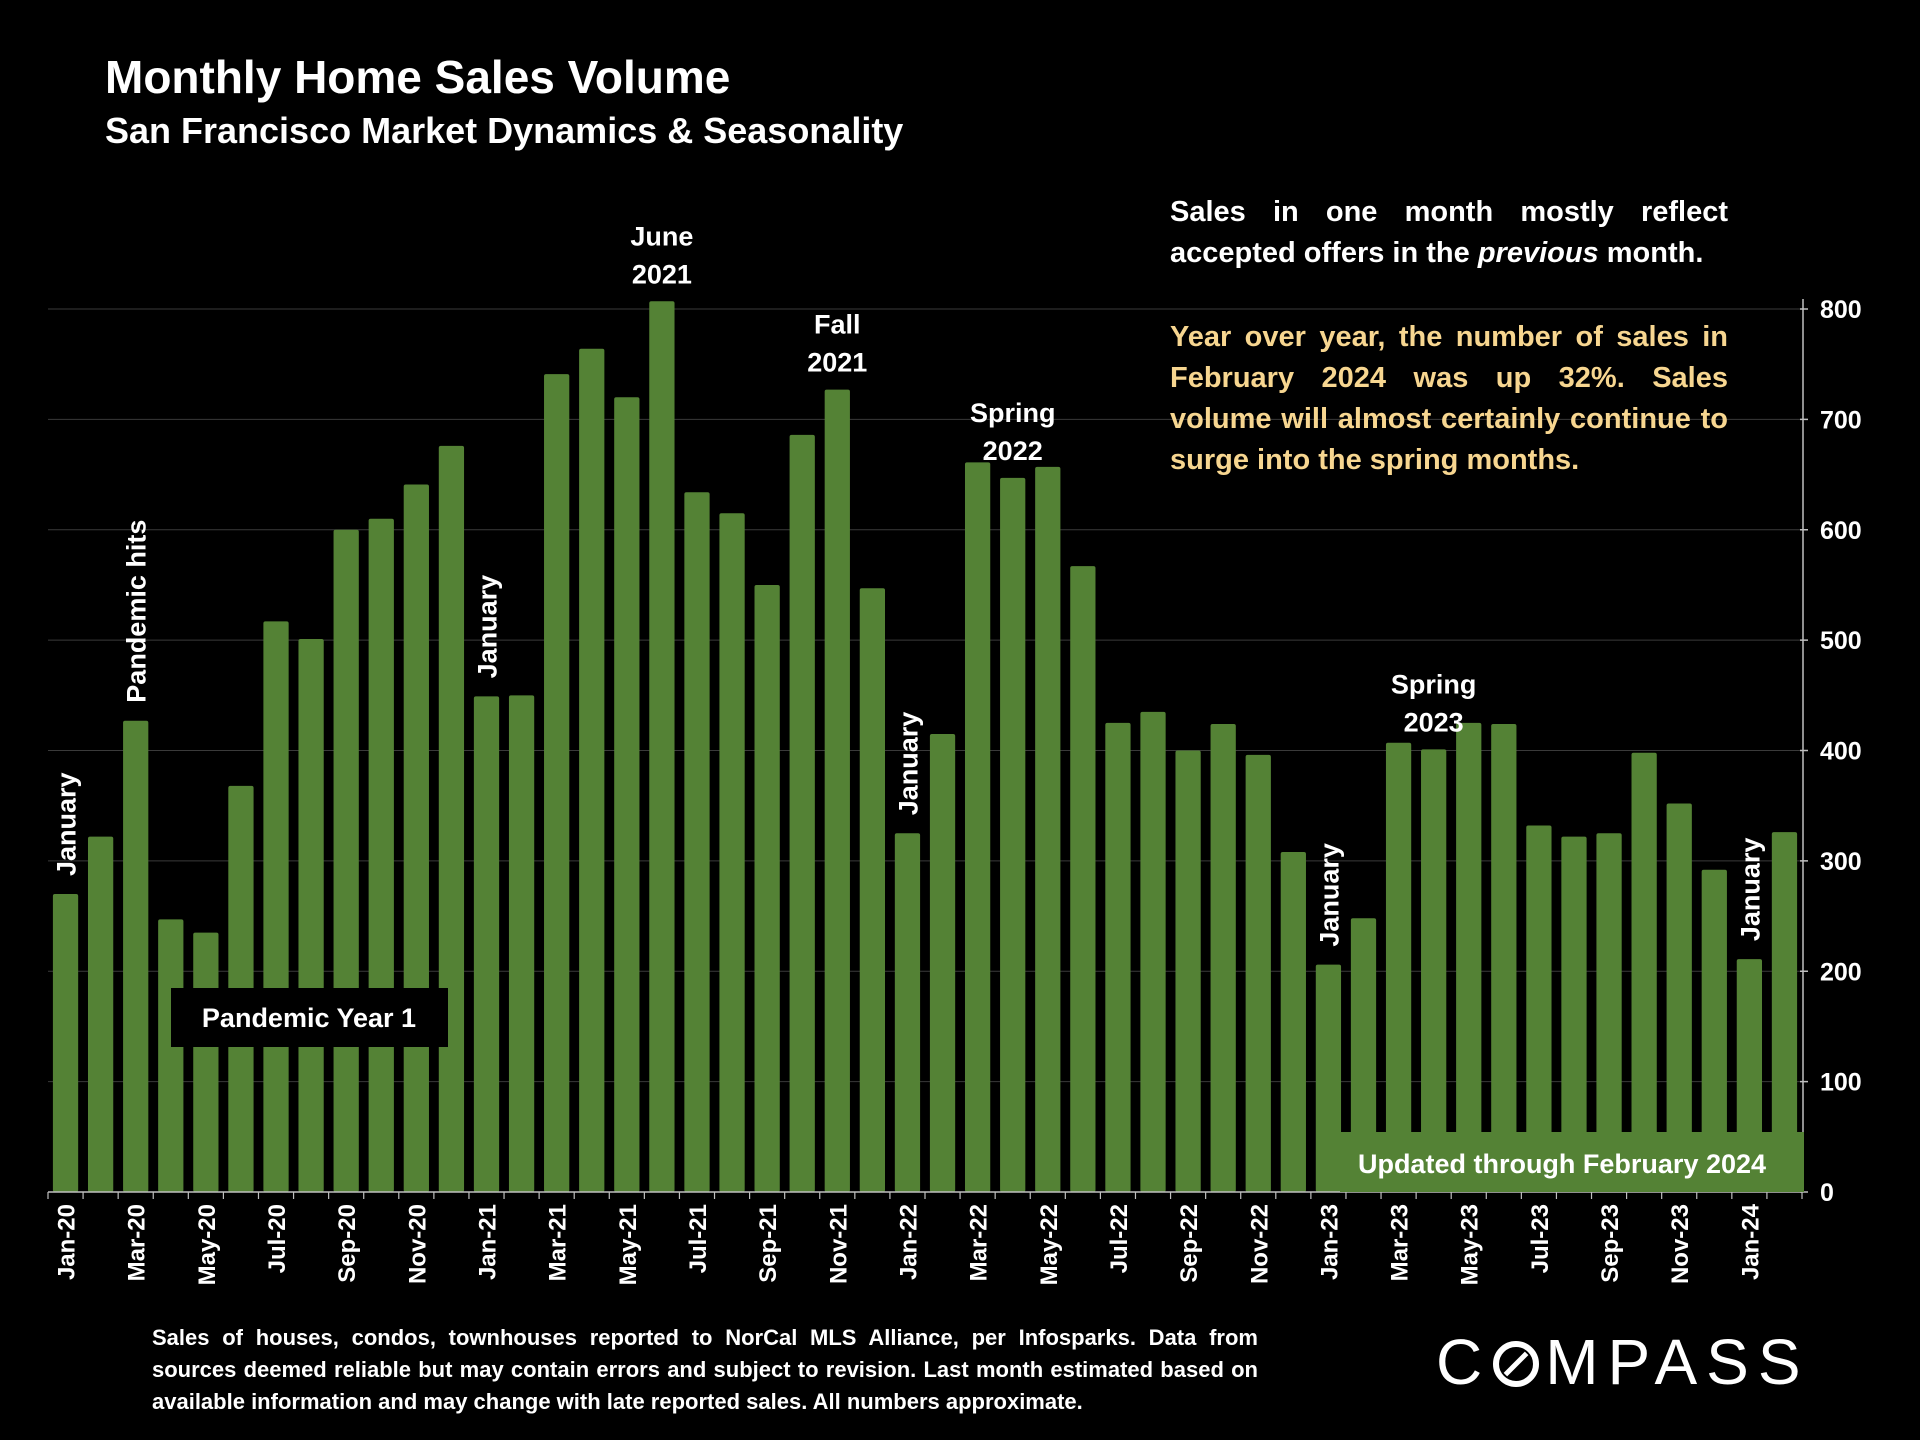 This screenshot has height=1440, width=1920. What do you see at coordinates (979, 1242) in the screenshot?
I see `x-tick-label: Mar-22` at bounding box center [979, 1242].